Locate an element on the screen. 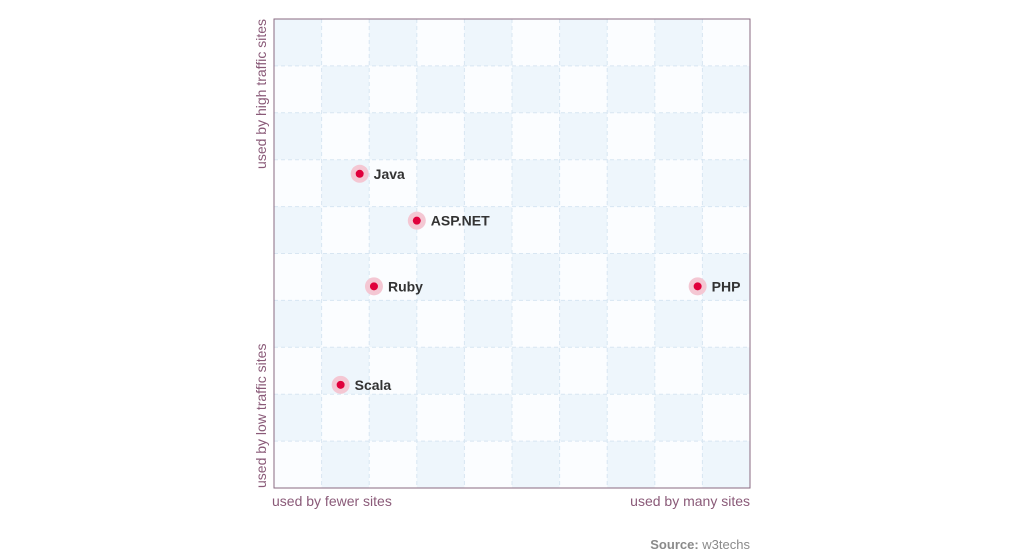 The width and height of the screenshot is (1024, 558). point-label: ASP.NET is located at coordinates (460, 221).